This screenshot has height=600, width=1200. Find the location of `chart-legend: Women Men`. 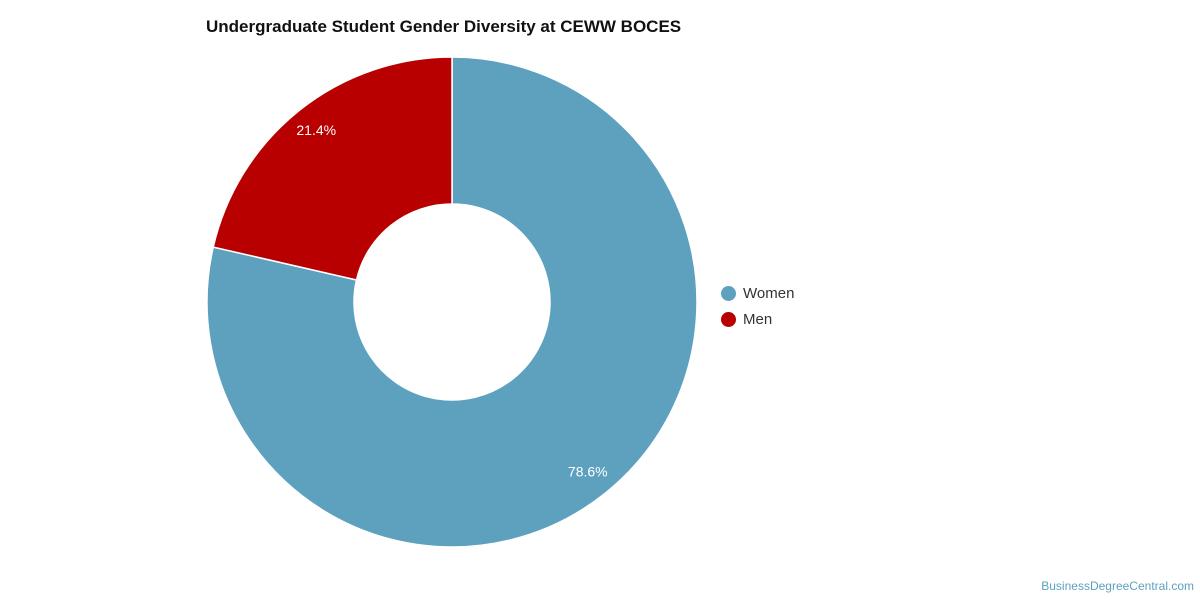

chart-legend: Women Men is located at coordinates (757, 306).